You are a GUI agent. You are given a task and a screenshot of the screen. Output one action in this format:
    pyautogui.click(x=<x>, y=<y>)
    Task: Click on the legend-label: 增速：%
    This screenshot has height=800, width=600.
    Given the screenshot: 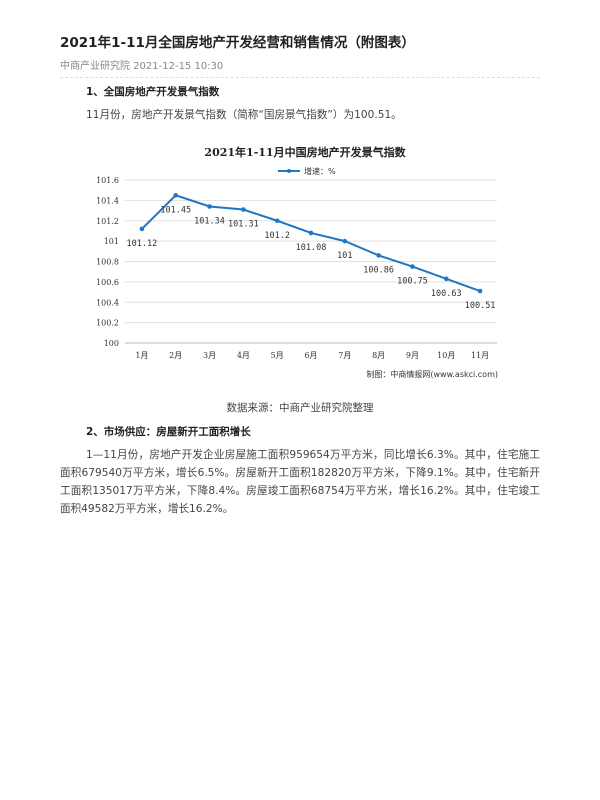 What is the action you would take?
    pyautogui.click(x=320, y=171)
    